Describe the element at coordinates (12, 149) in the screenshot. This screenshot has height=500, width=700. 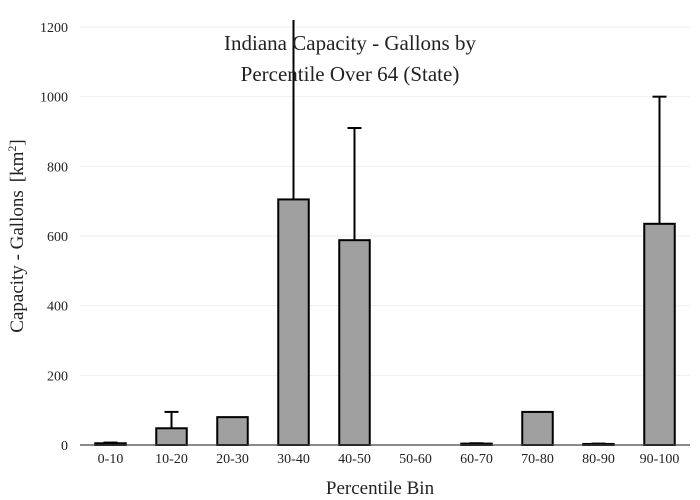
I see `y-axis-label-unit-sup: 2` at that location.